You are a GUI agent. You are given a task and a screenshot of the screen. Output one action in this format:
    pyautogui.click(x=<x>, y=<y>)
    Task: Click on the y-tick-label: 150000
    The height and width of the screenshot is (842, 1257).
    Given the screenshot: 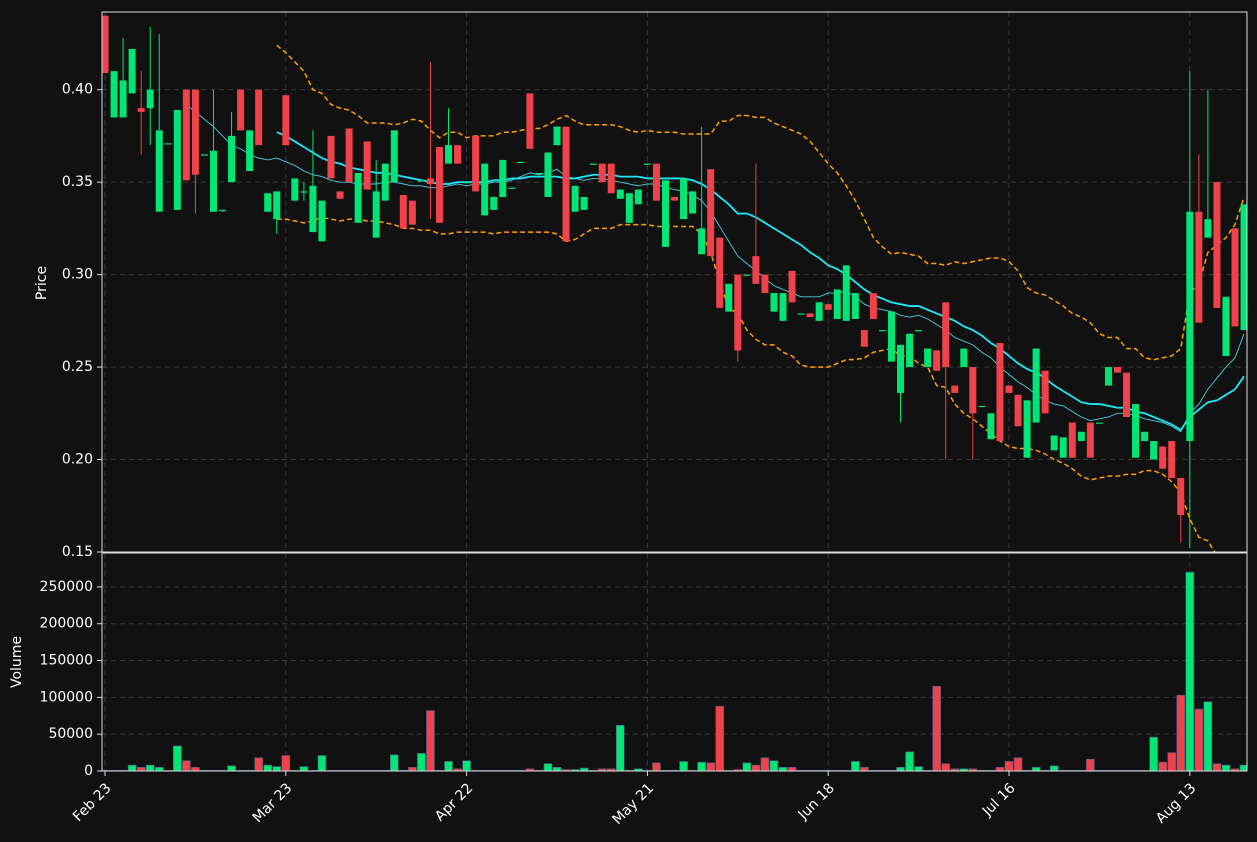 What is the action you would take?
    pyautogui.click(x=66, y=661)
    